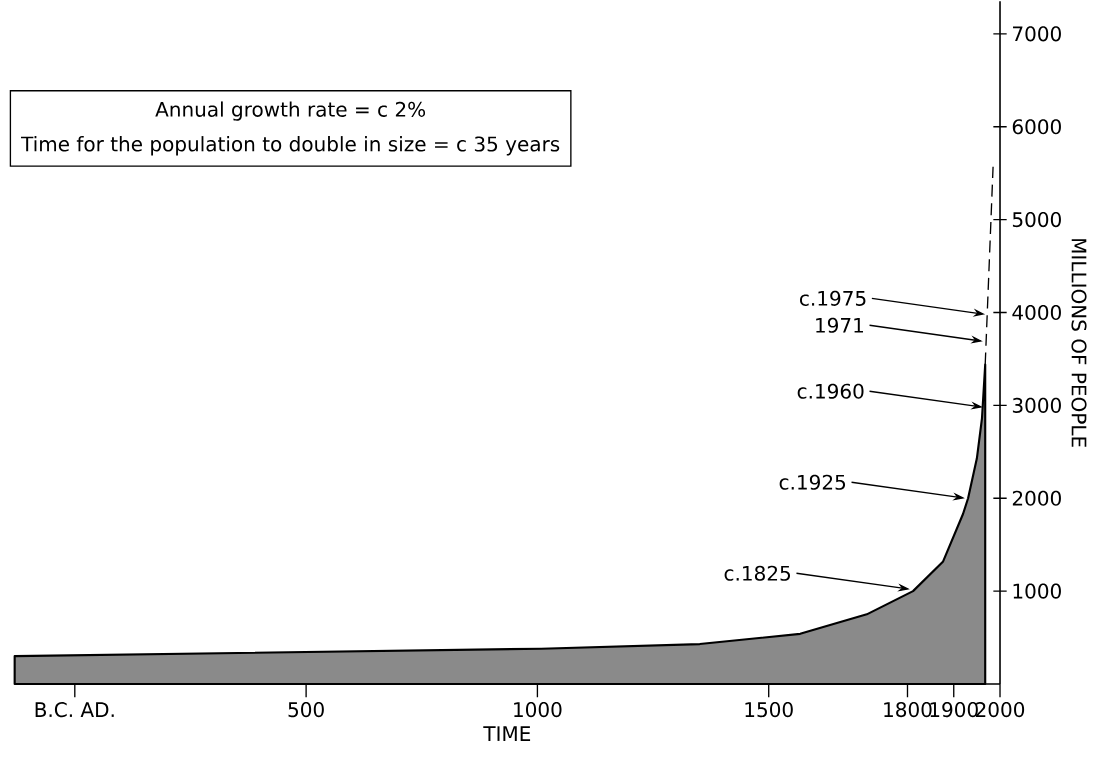 This screenshot has width=1120, height=760. Describe the element at coordinates (306, 710) in the screenshot. I see `x-tick-label: 500` at that location.